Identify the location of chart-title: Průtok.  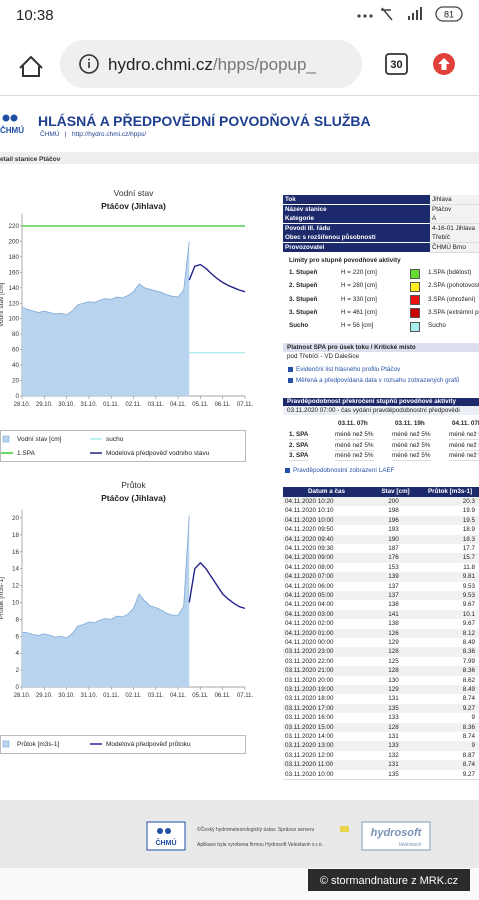
(133, 485).